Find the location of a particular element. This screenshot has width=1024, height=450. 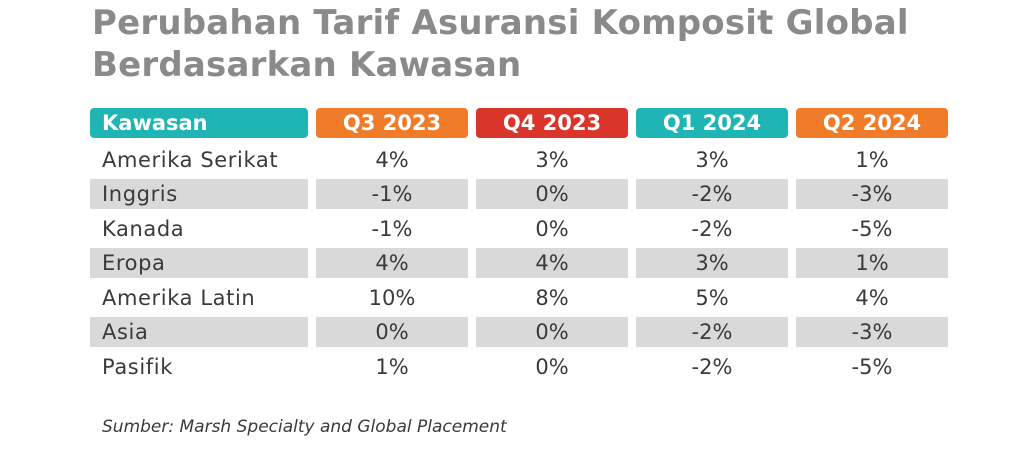

rate-value-cell: 8% is located at coordinates (552, 297).